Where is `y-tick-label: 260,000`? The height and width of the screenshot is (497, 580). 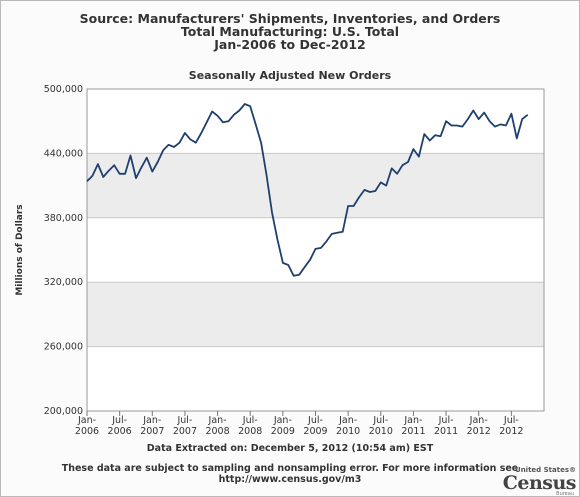 y-tick-label: 260,000 is located at coordinates (63, 347).